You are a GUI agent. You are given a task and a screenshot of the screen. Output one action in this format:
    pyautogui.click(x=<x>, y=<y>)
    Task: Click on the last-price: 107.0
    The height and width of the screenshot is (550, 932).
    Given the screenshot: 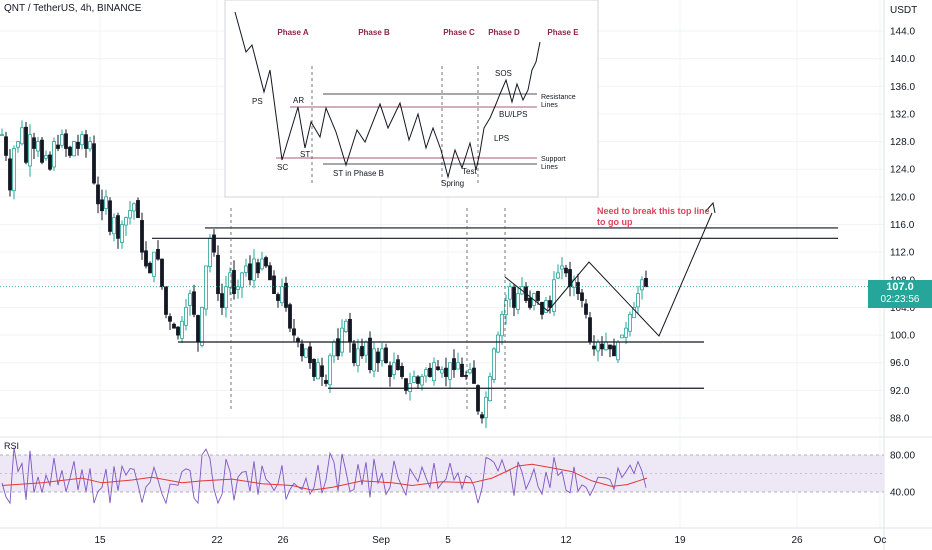 What is the action you would take?
    pyautogui.click(x=900, y=287)
    